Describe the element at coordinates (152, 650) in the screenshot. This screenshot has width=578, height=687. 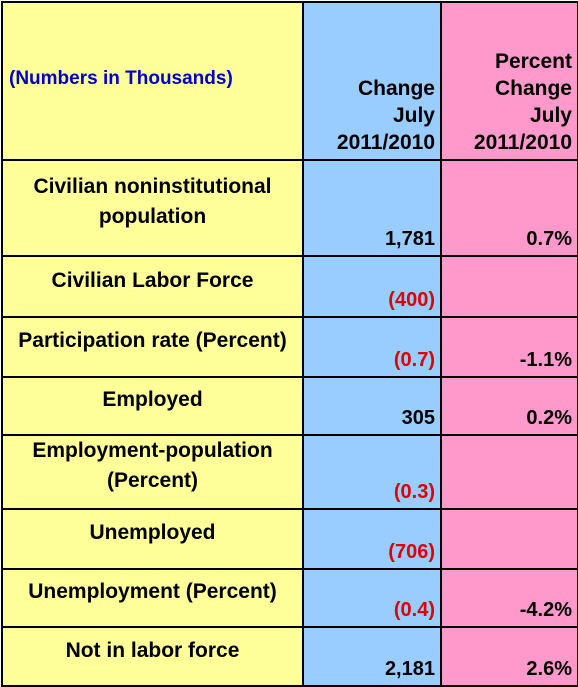
I see `row-label: Not in labor force` at that location.